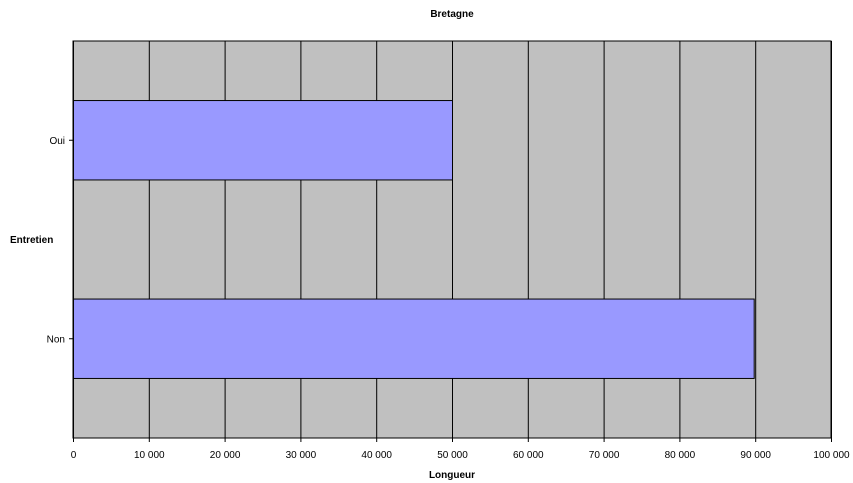  What do you see at coordinates (452, 14) in the screenshot?
I see `chart-title: Bretagne` at bounding box center [452, 14].